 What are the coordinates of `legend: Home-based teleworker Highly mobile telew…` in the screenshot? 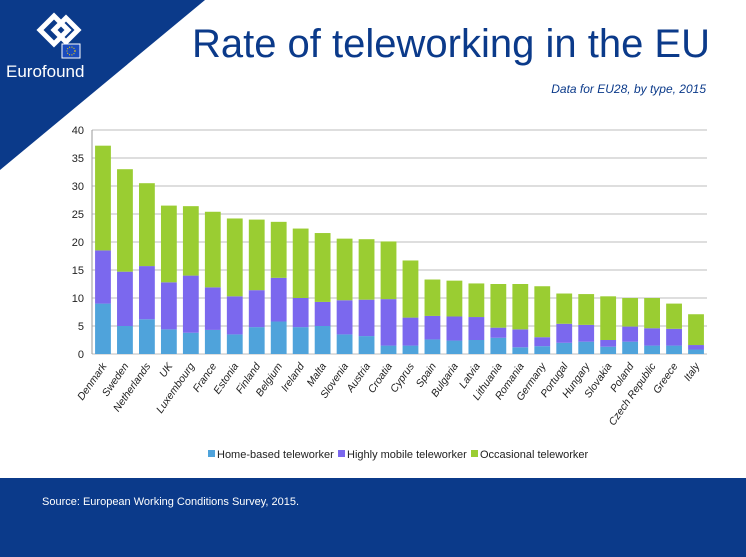 It's located at (398, 455).